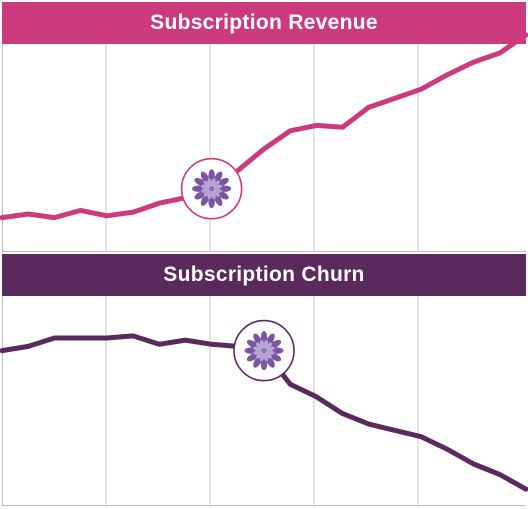  I want to click on revenue-title: Subscription Revenue, so click(264, 23).